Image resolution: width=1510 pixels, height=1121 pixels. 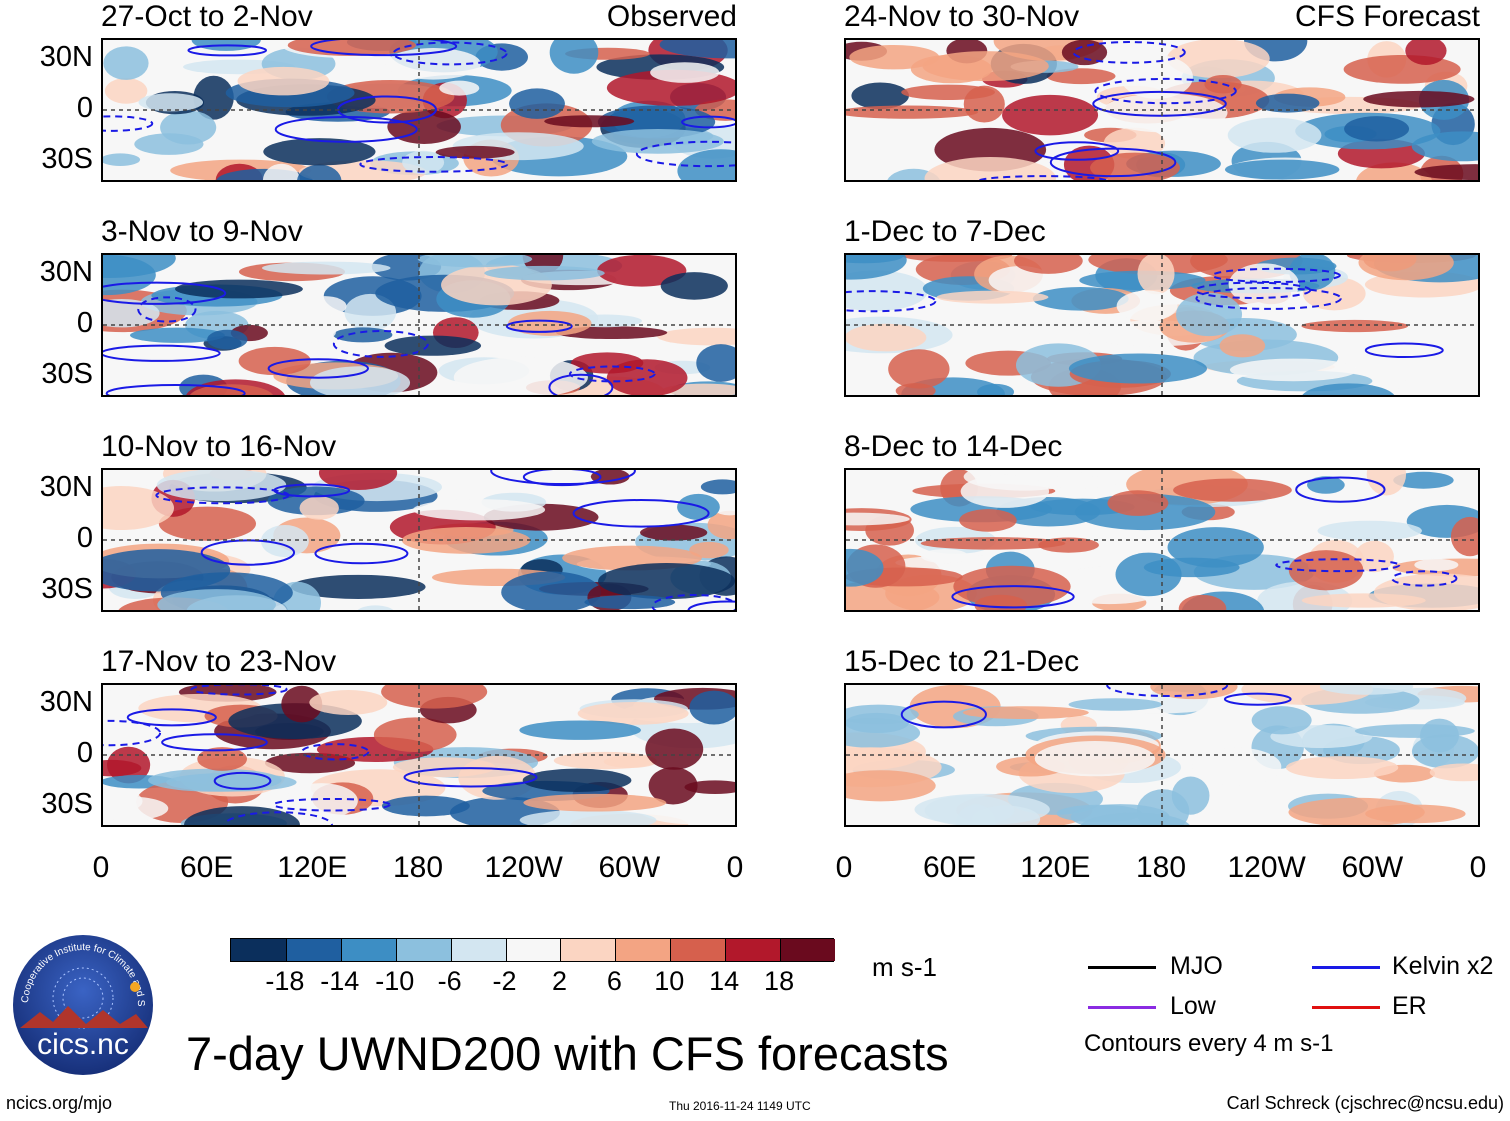 I want to click on colorbar-label: -10, so click(x=395, y=981).